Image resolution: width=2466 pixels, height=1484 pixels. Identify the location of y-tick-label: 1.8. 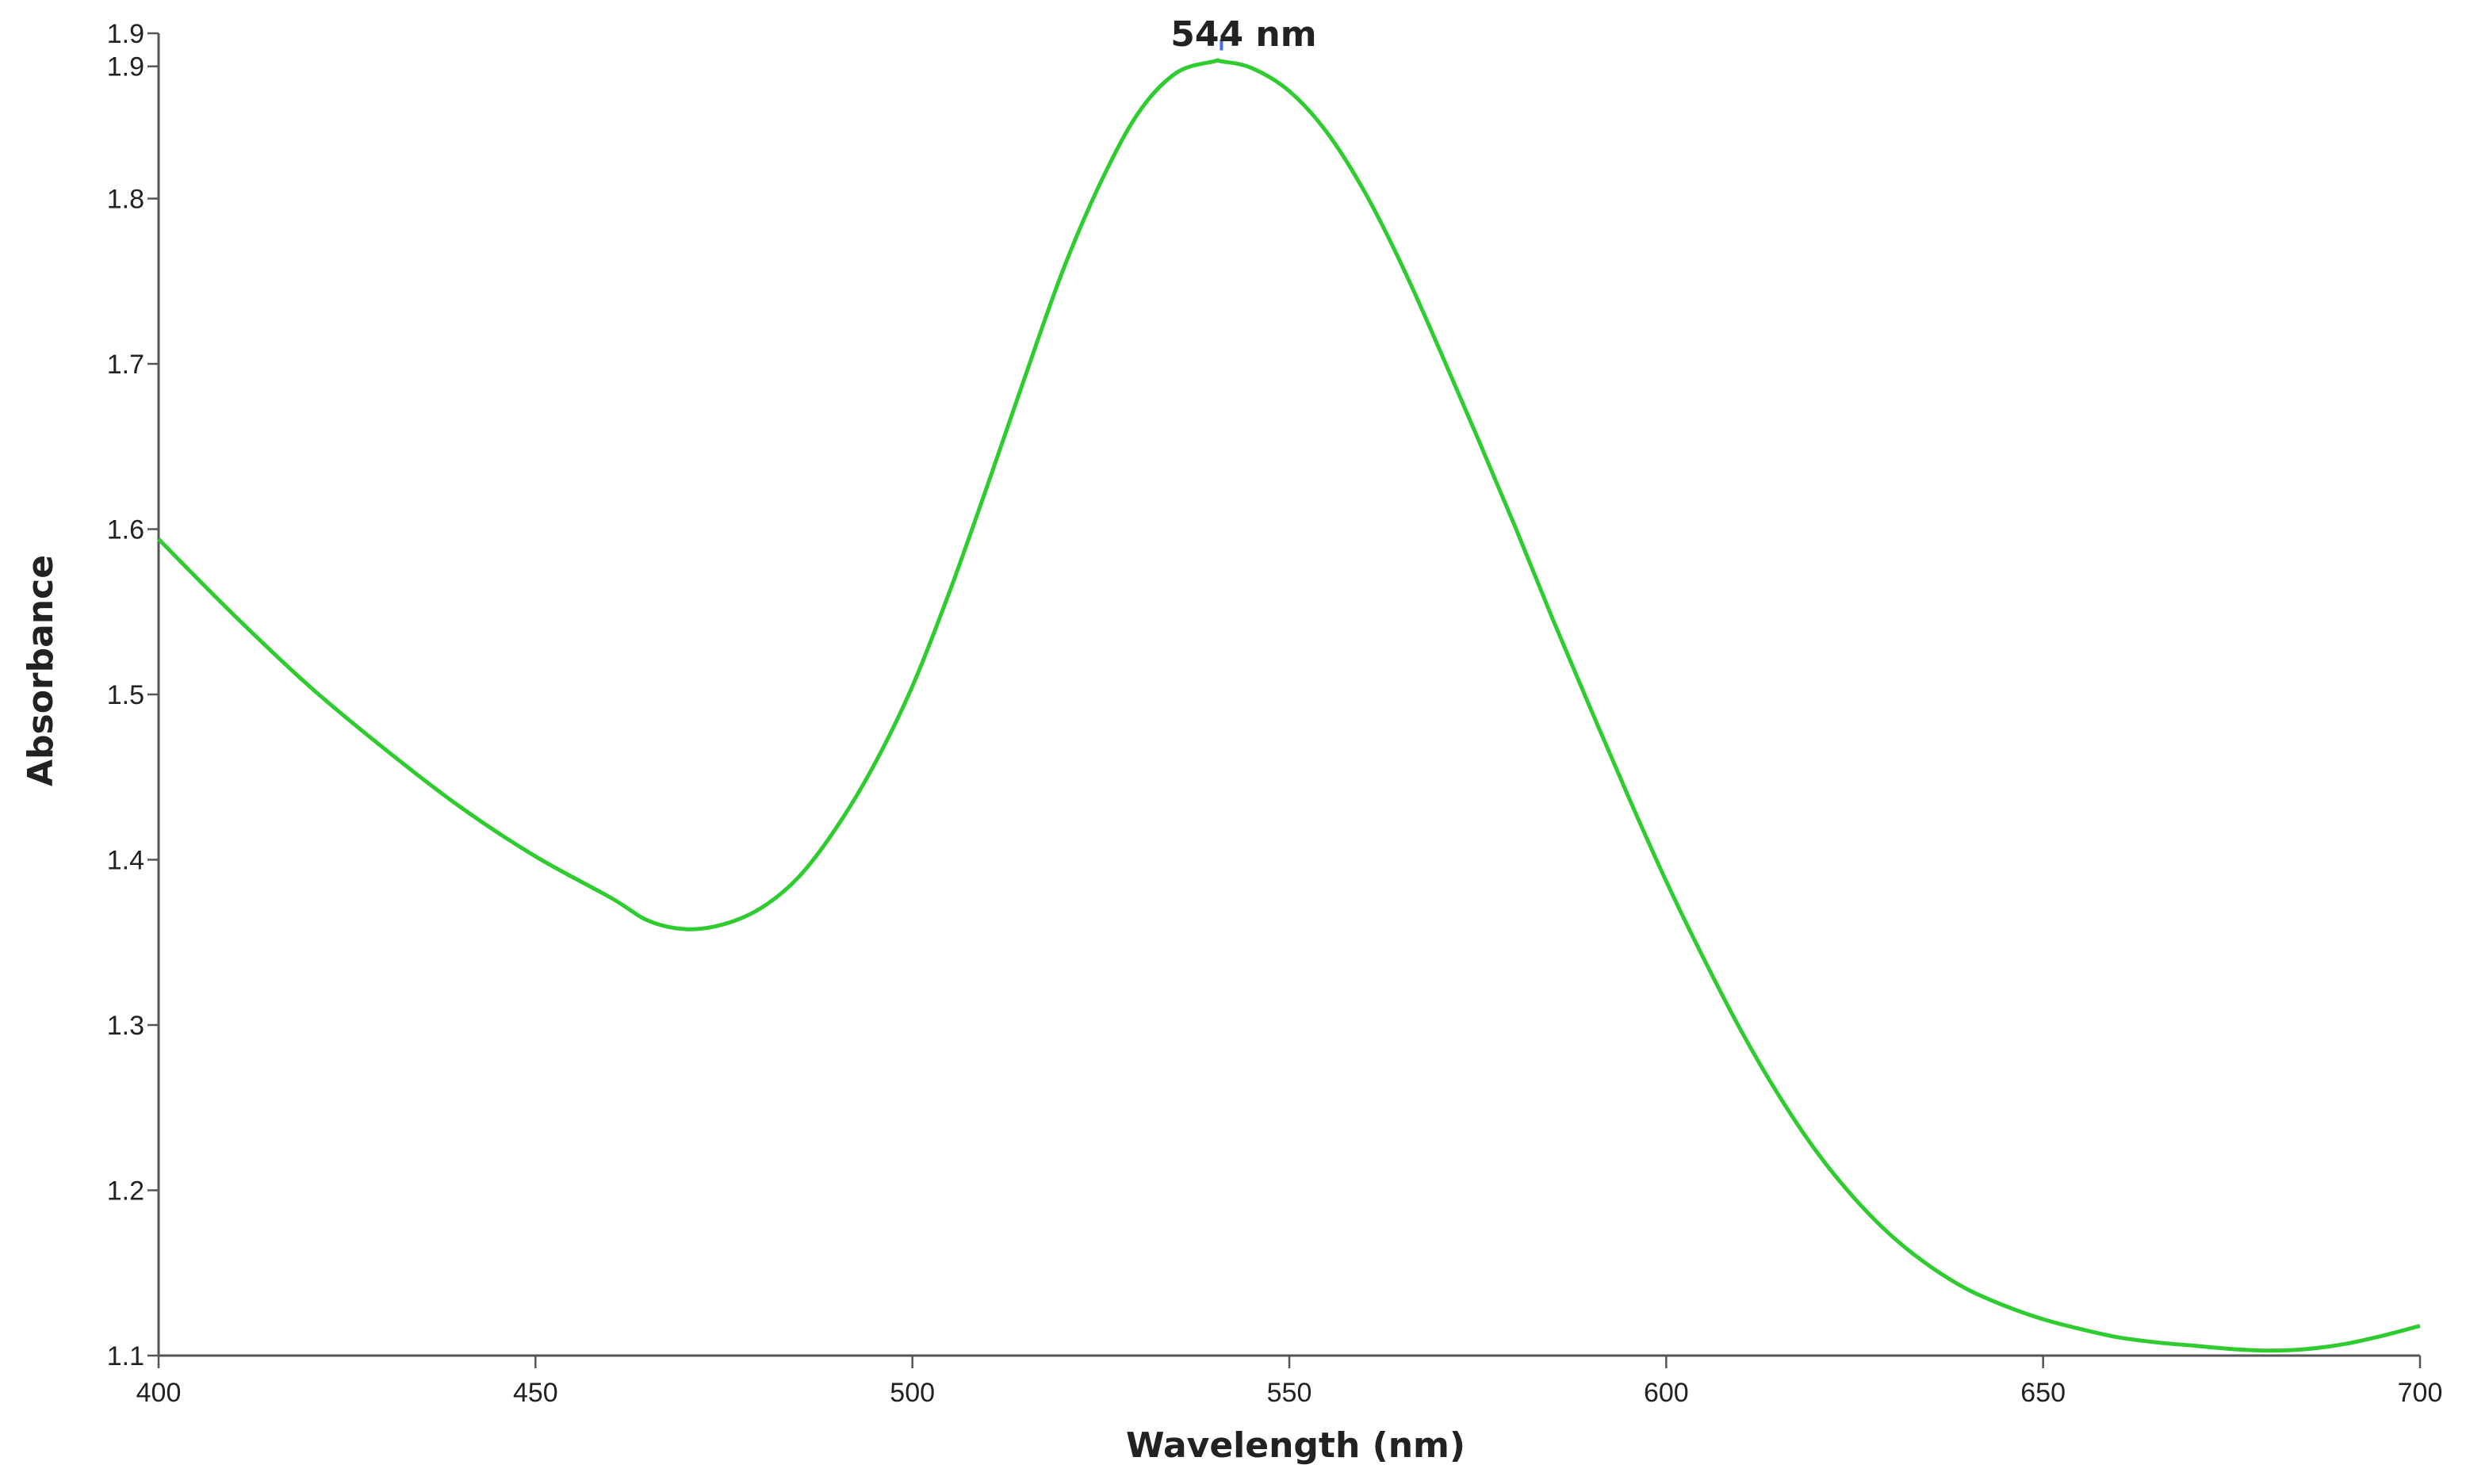
(126, 200).